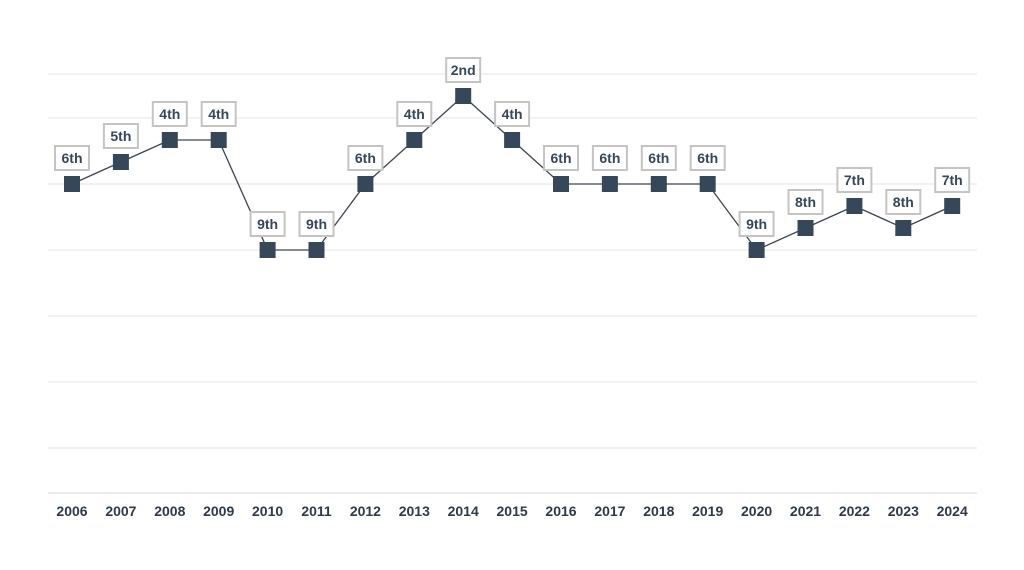  I want to click on data-label: 2nd, so click(463, 70).